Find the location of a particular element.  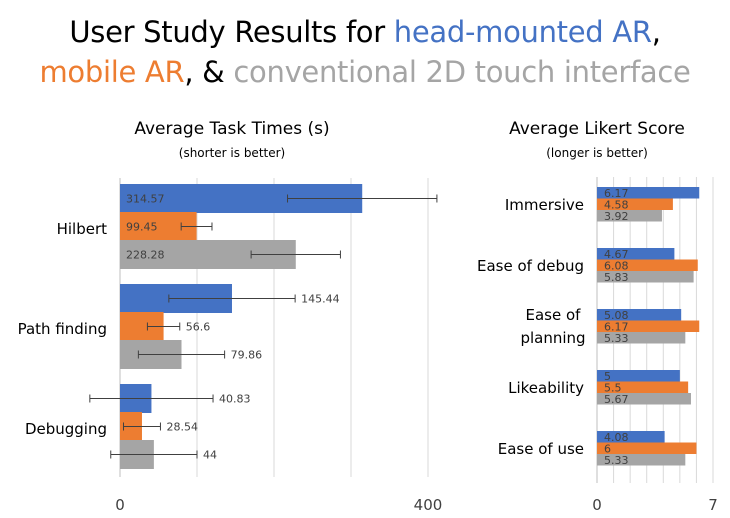

right-x-tick-label: 0 is located at coordinates (597, 505).